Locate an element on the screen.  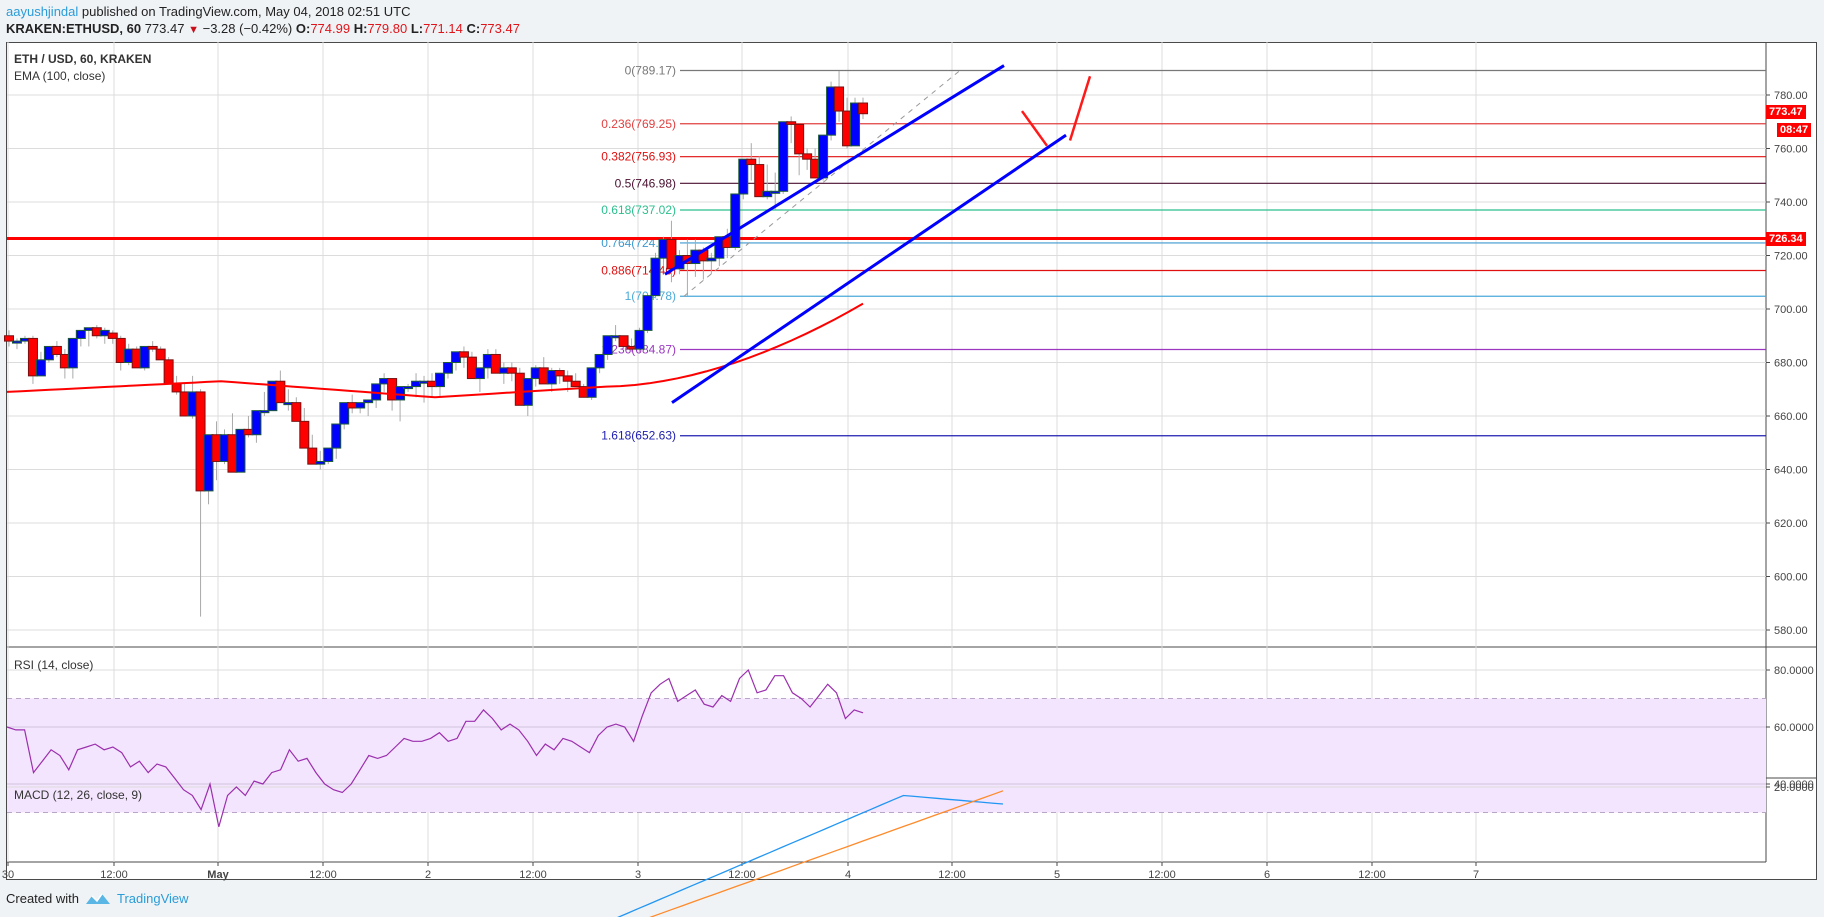
author-link: aayushjindal is located at coordinates (42, 11).